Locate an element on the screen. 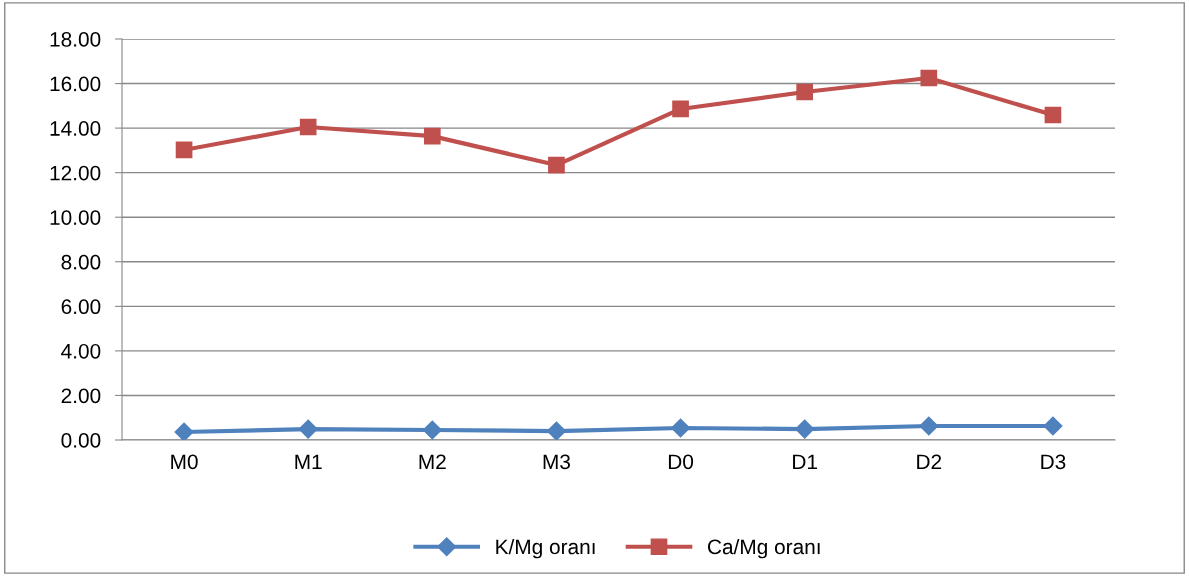 The width and height of the screenshot is (1189, 576). y-tick-label: 14.00 is located at coordinates (75, 128).